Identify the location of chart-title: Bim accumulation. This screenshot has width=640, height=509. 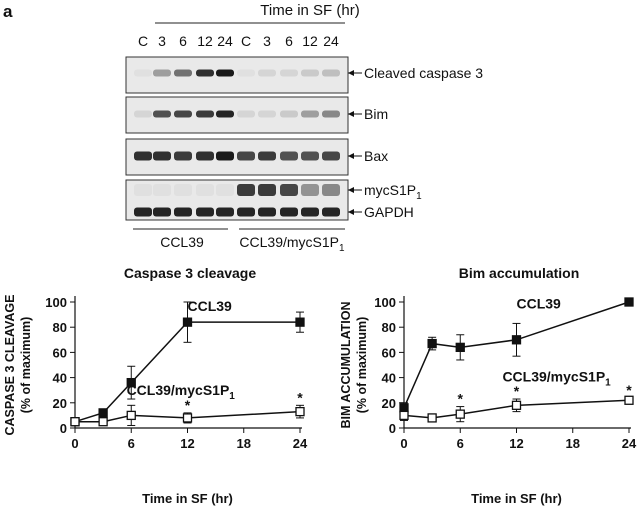
(519, 273).